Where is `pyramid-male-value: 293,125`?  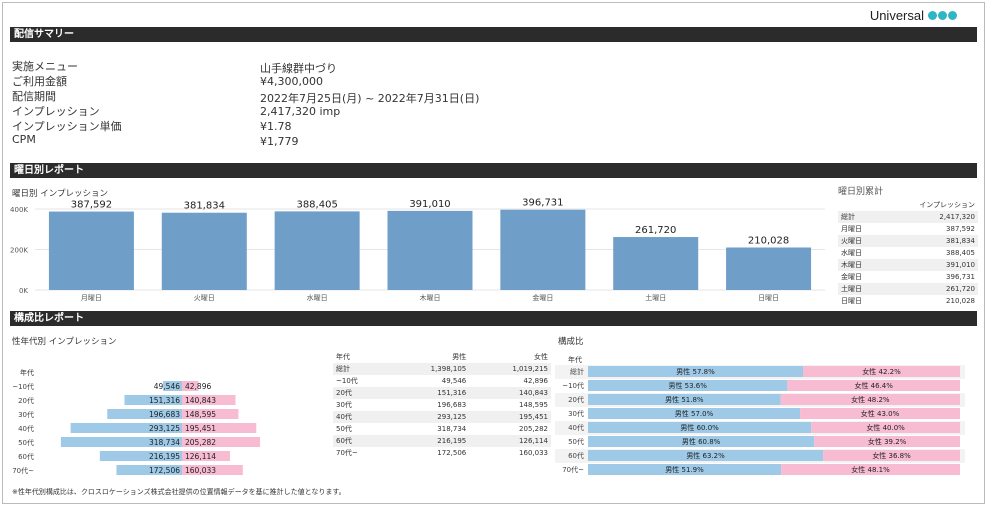
pyramid-male-value: 293,125 is located at coordinates (164, 428).